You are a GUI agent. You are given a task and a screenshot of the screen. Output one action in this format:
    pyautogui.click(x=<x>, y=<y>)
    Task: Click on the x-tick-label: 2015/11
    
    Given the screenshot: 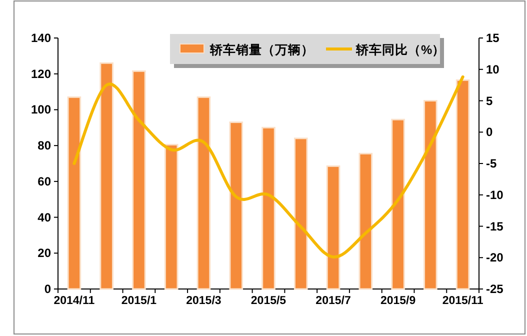 What is the action you would take?
    pyautogui.click(x=463, y=301)
    